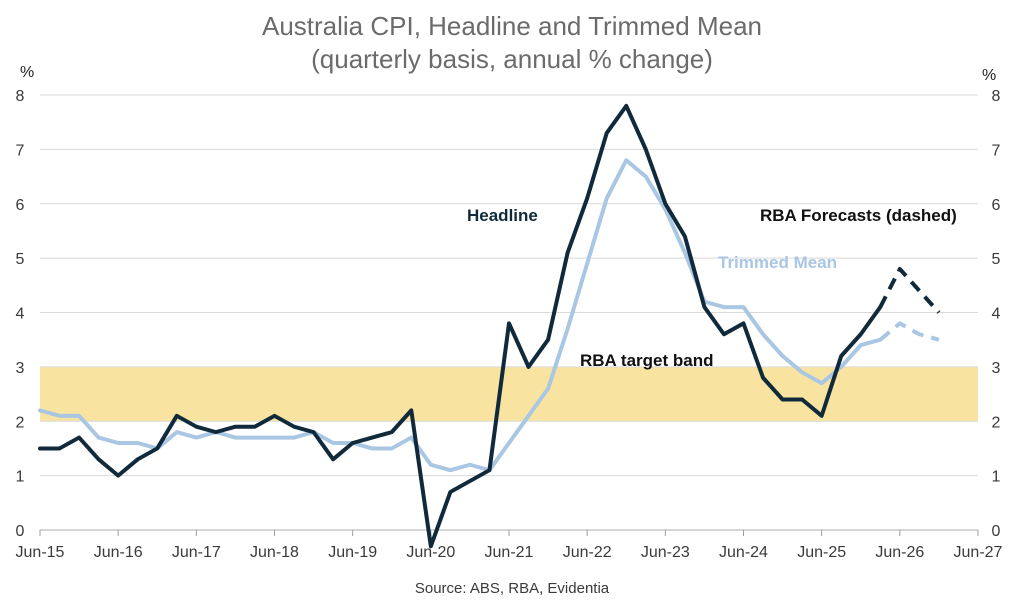 The height and width of the screenshot is (602, 1024). I want to click on y-ticks-right: 0 1 2 3 4 5 6 7 8, so click(996, 314).